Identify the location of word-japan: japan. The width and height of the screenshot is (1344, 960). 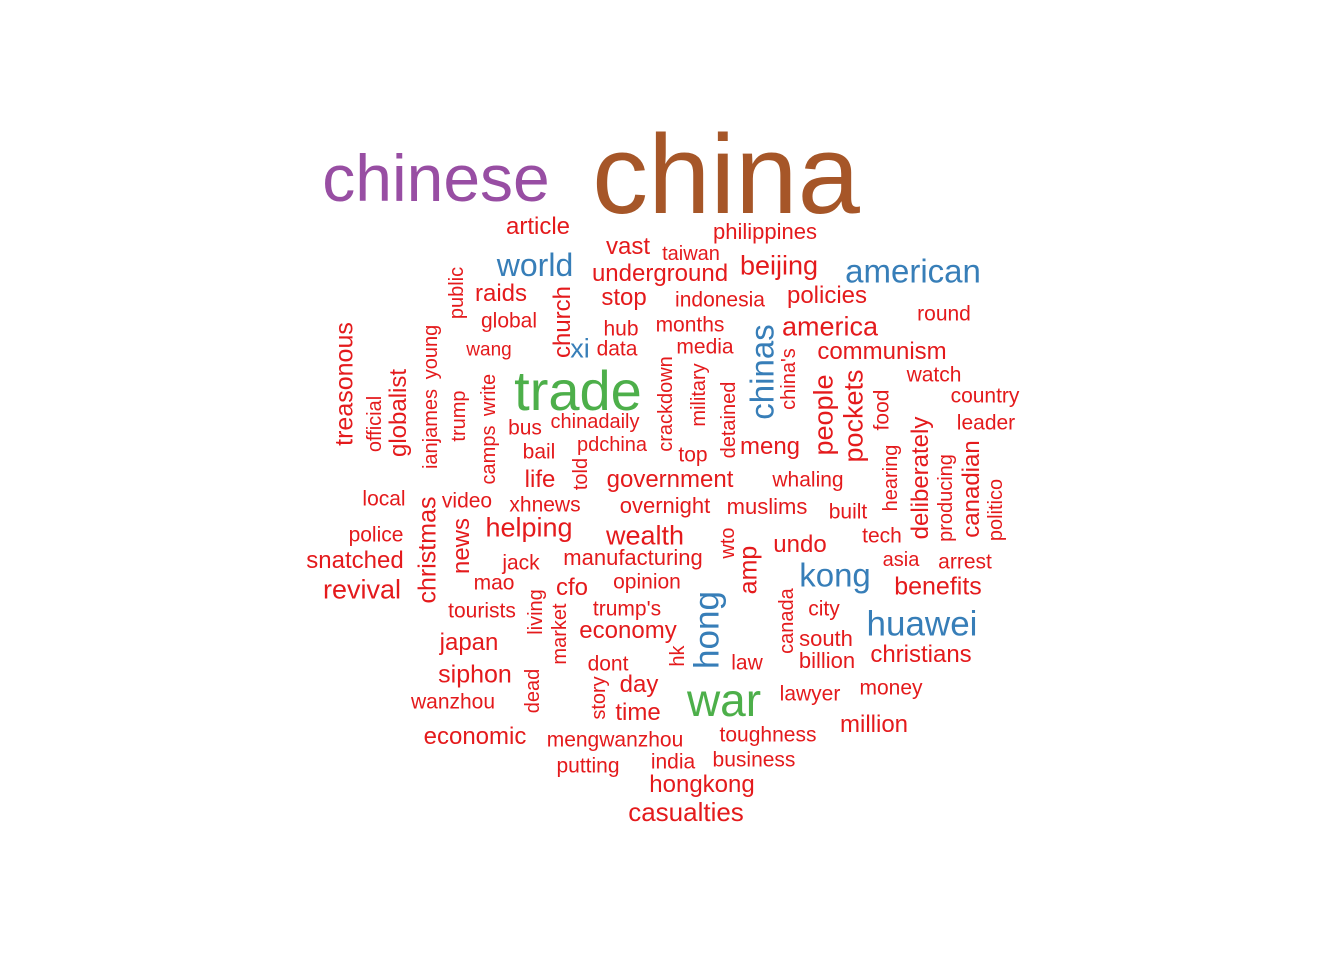
(469, 642).